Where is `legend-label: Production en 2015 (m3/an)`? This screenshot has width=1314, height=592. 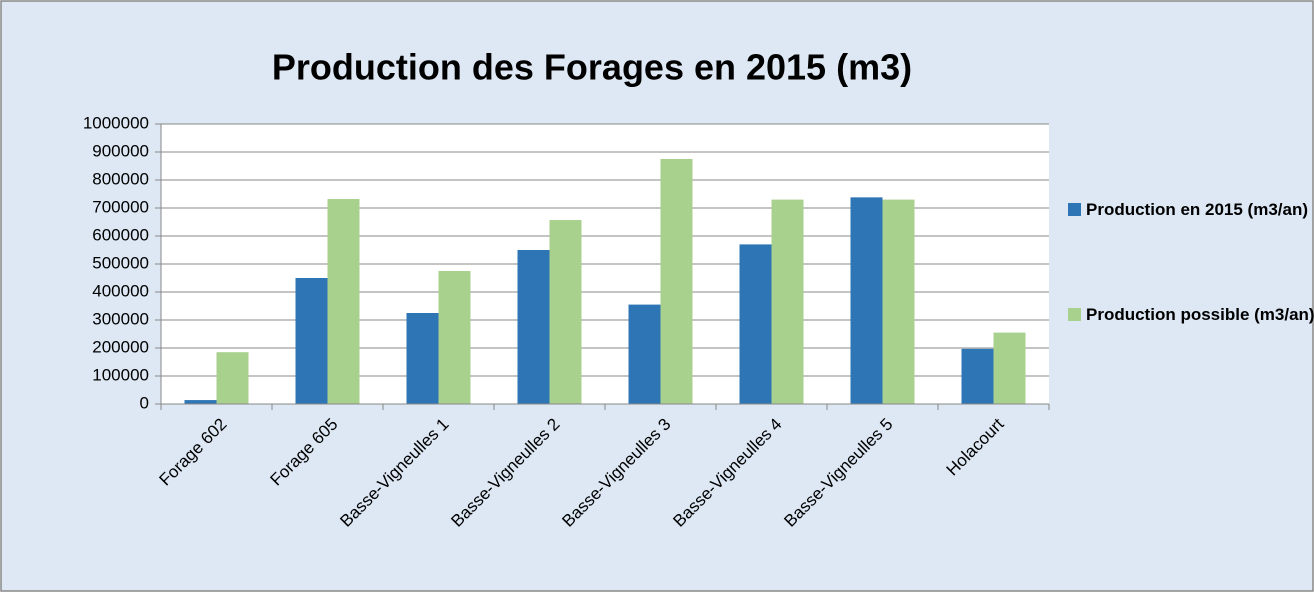
legend-label: Production en 2015 (m3/an) is located at coordinates (1197, 209).